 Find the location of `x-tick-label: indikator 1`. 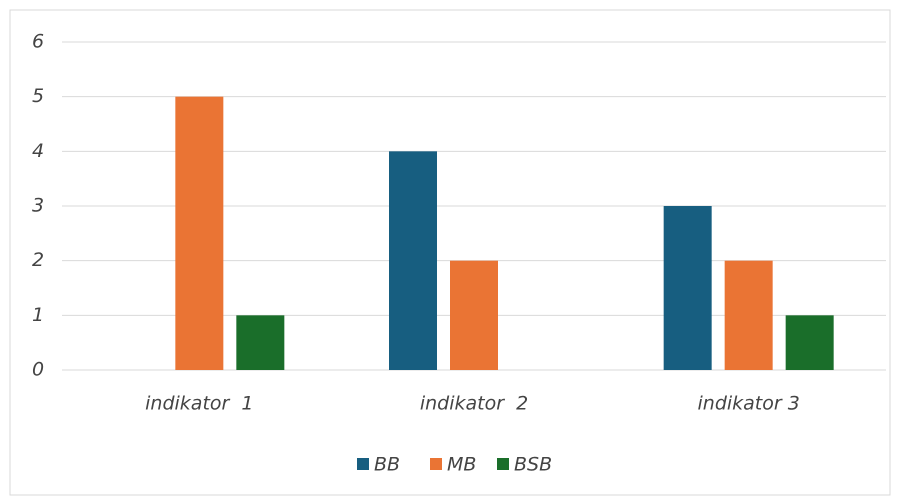

x-tick-label: indikator 1 is located at coordinates (199, 404).